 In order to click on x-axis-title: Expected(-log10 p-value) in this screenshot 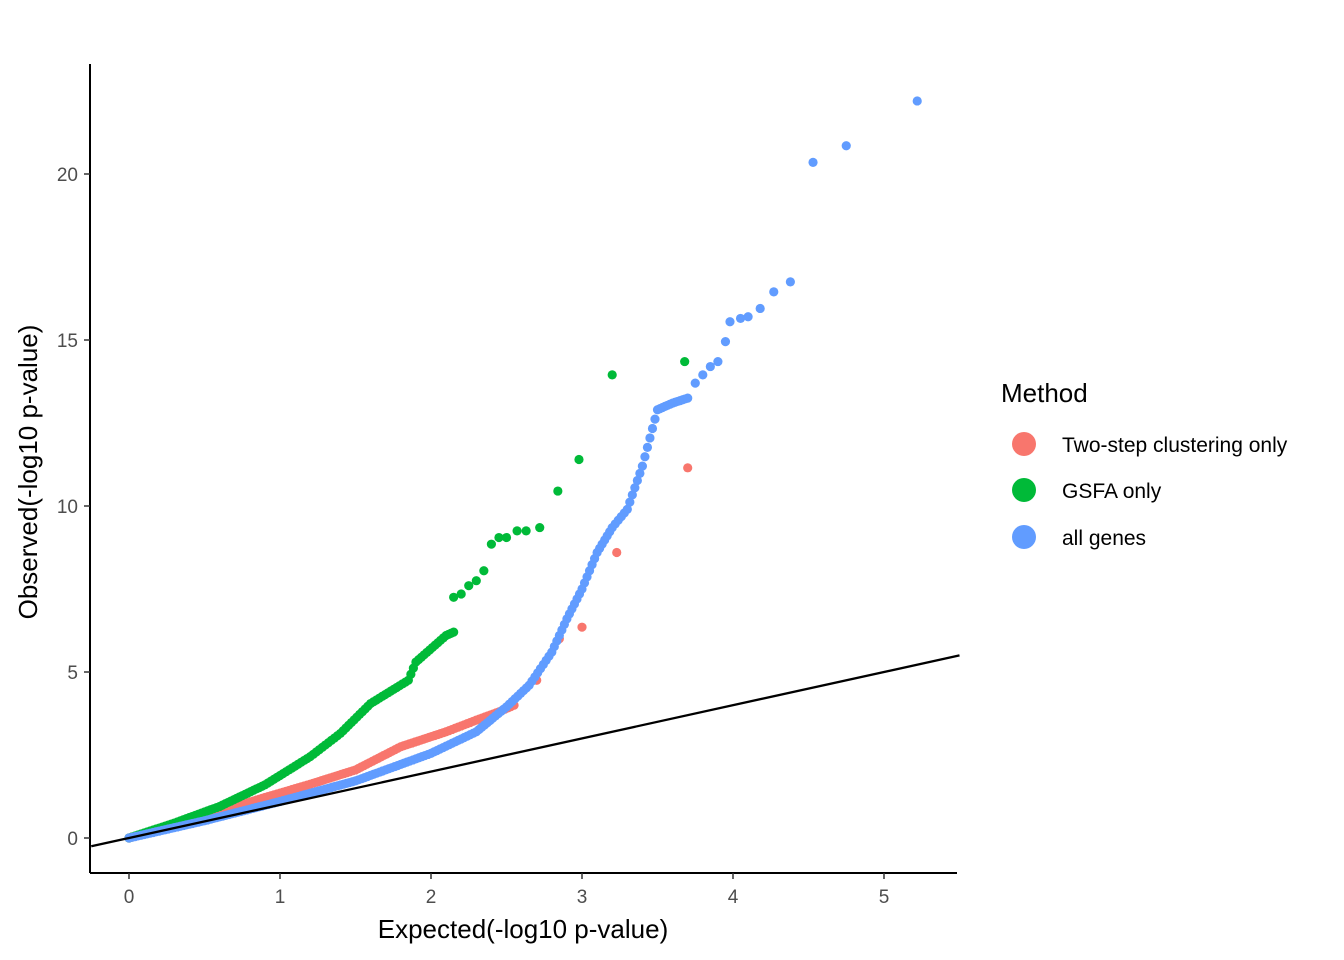, I will do `click(523, 929)`.